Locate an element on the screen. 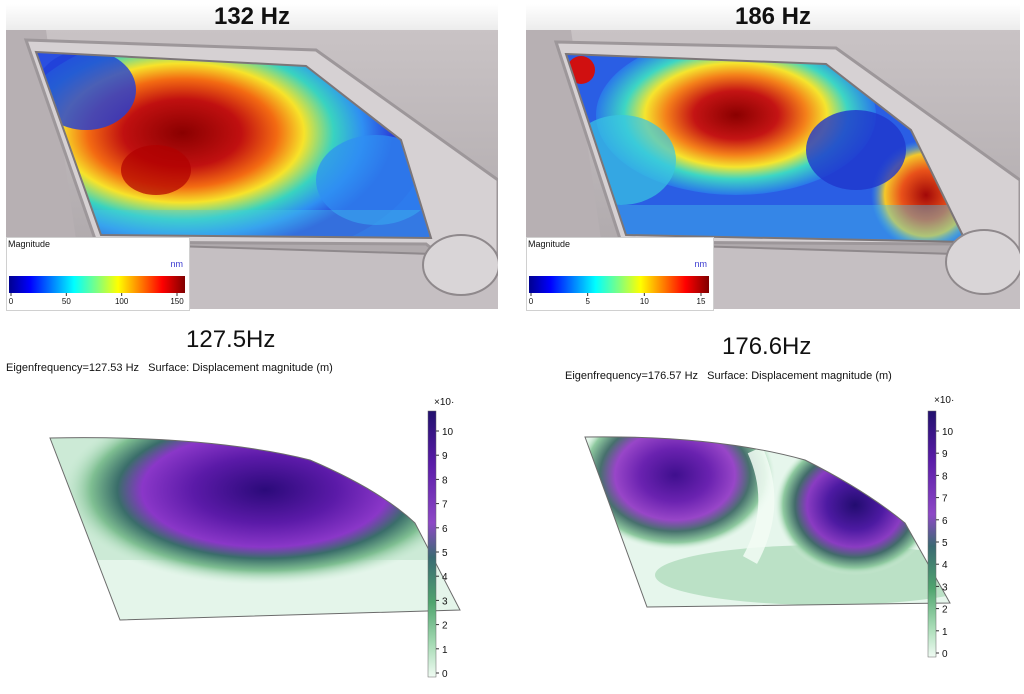 This screenshot has height=694, width=1024. jet-colorbar: 0 50 100 150 is located at coordinates (97, 291).